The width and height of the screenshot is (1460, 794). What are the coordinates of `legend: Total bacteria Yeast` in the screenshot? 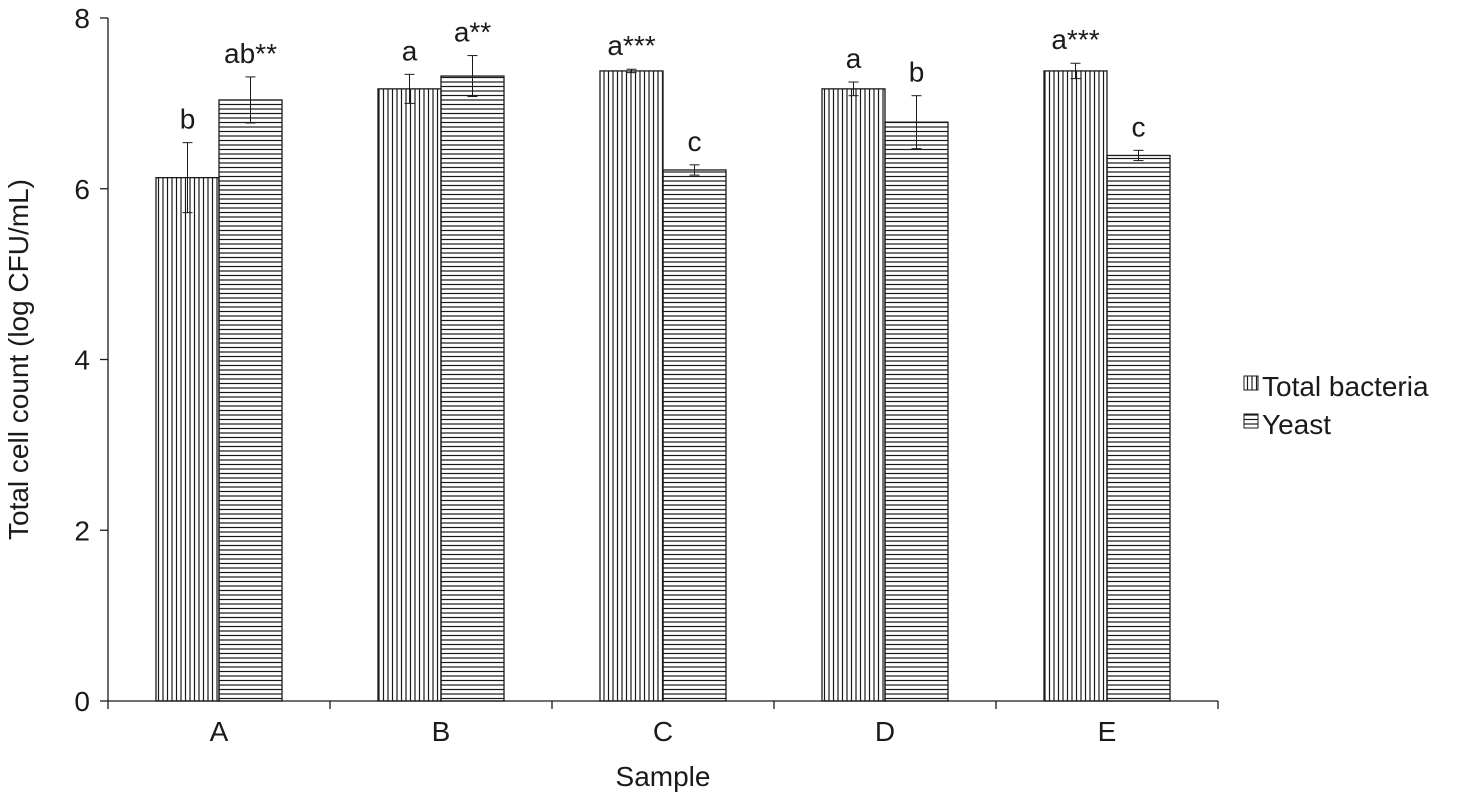 It's located at (1336, 405).